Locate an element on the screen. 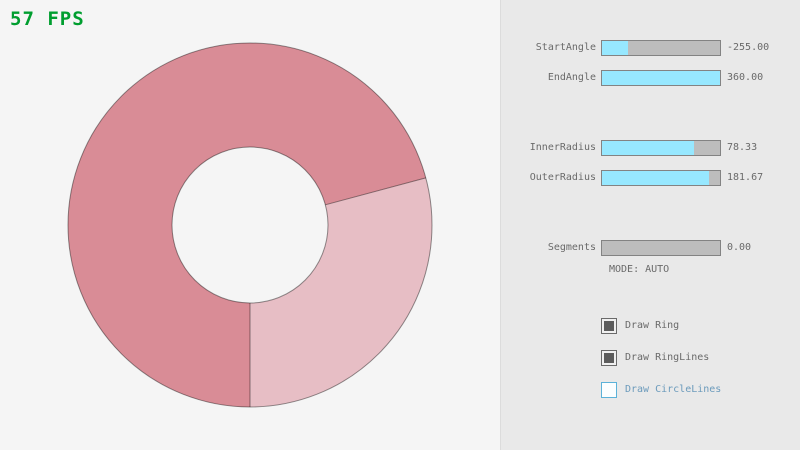 This screenshot has height=450, width=800. draw-ringlines-label: Draw RingLines is located at coordinates (667, 357).